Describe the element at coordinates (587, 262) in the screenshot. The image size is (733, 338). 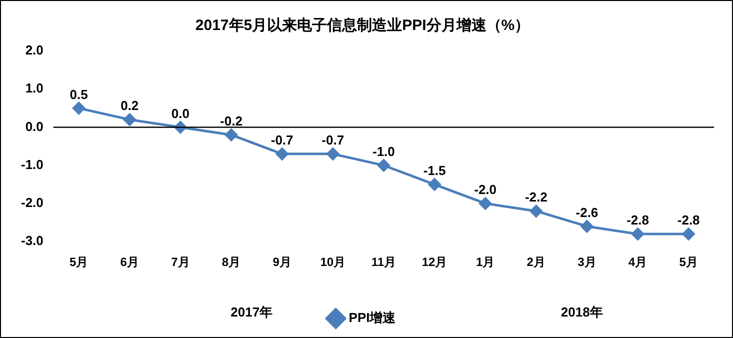
I see `x-tick-label: 3月` at that location.